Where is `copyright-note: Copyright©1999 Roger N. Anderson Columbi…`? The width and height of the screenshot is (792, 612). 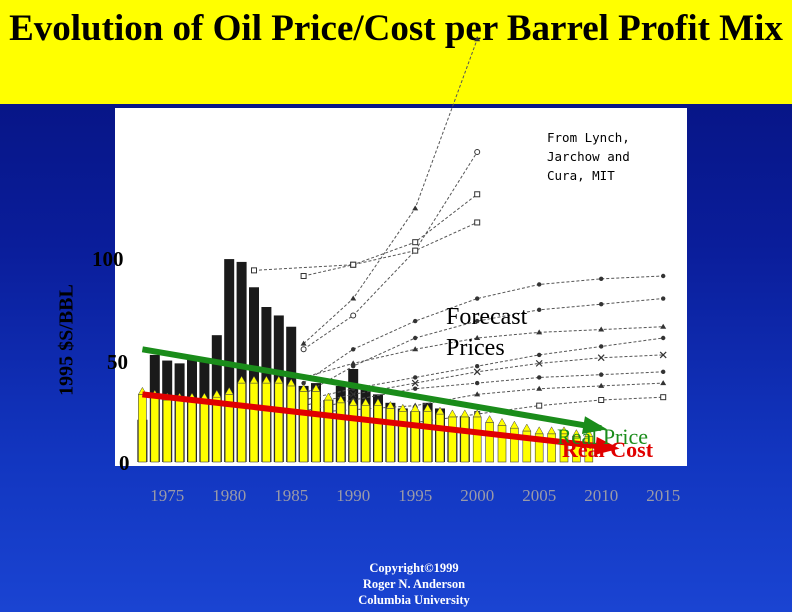
copyright-note: Copyright©1999 Roger N. Anderson Columbi… is located at coordinates (414, 584).